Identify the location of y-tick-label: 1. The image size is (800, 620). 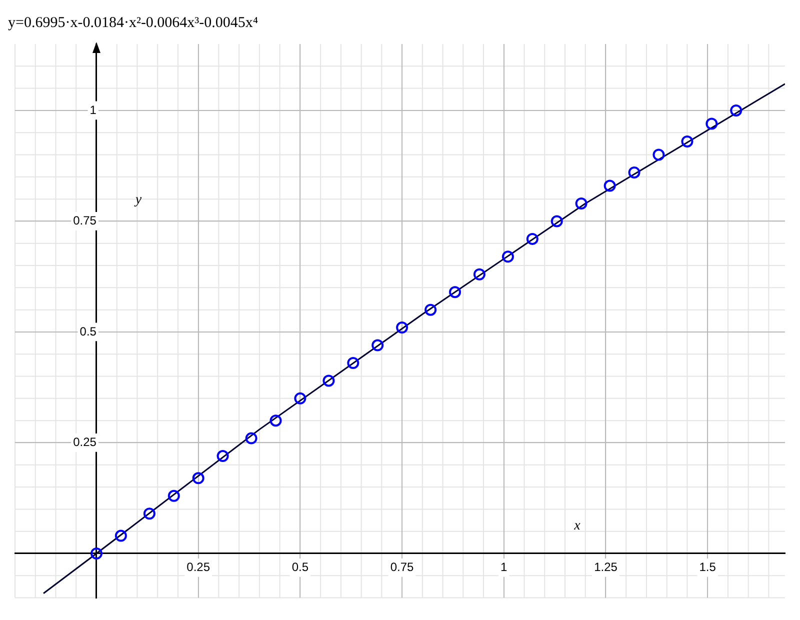
(93, 109).